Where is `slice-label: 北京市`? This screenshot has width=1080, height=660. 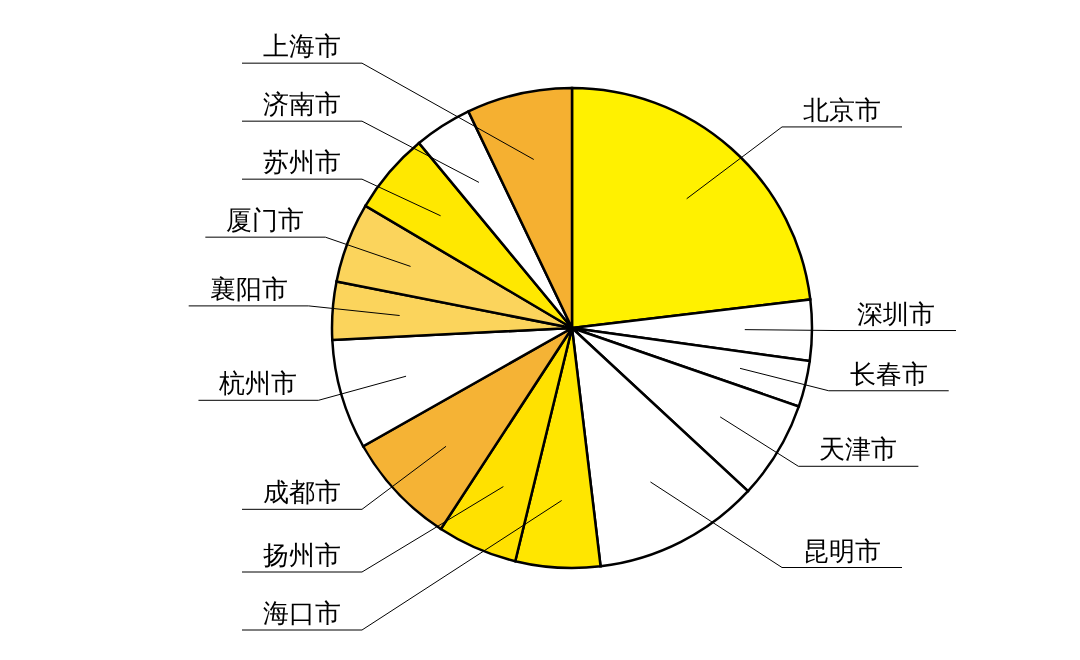 slice-label: 北京市 is located at coordinates (842, 109).